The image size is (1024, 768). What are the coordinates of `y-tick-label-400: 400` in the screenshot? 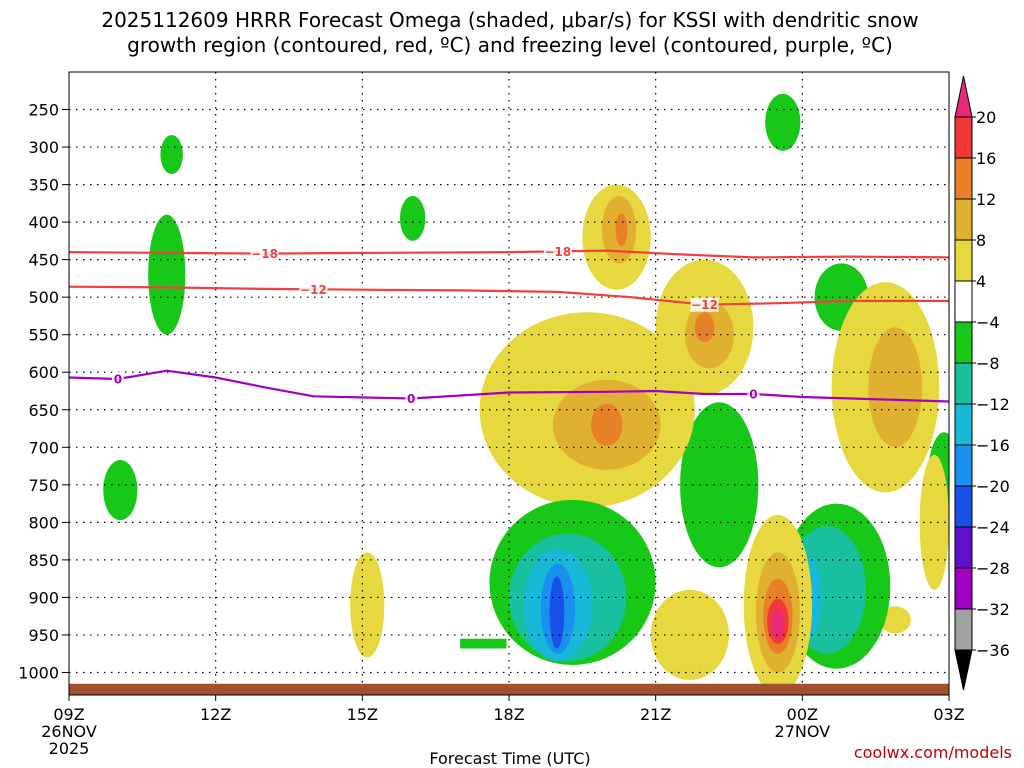 It's located at (43, 222).